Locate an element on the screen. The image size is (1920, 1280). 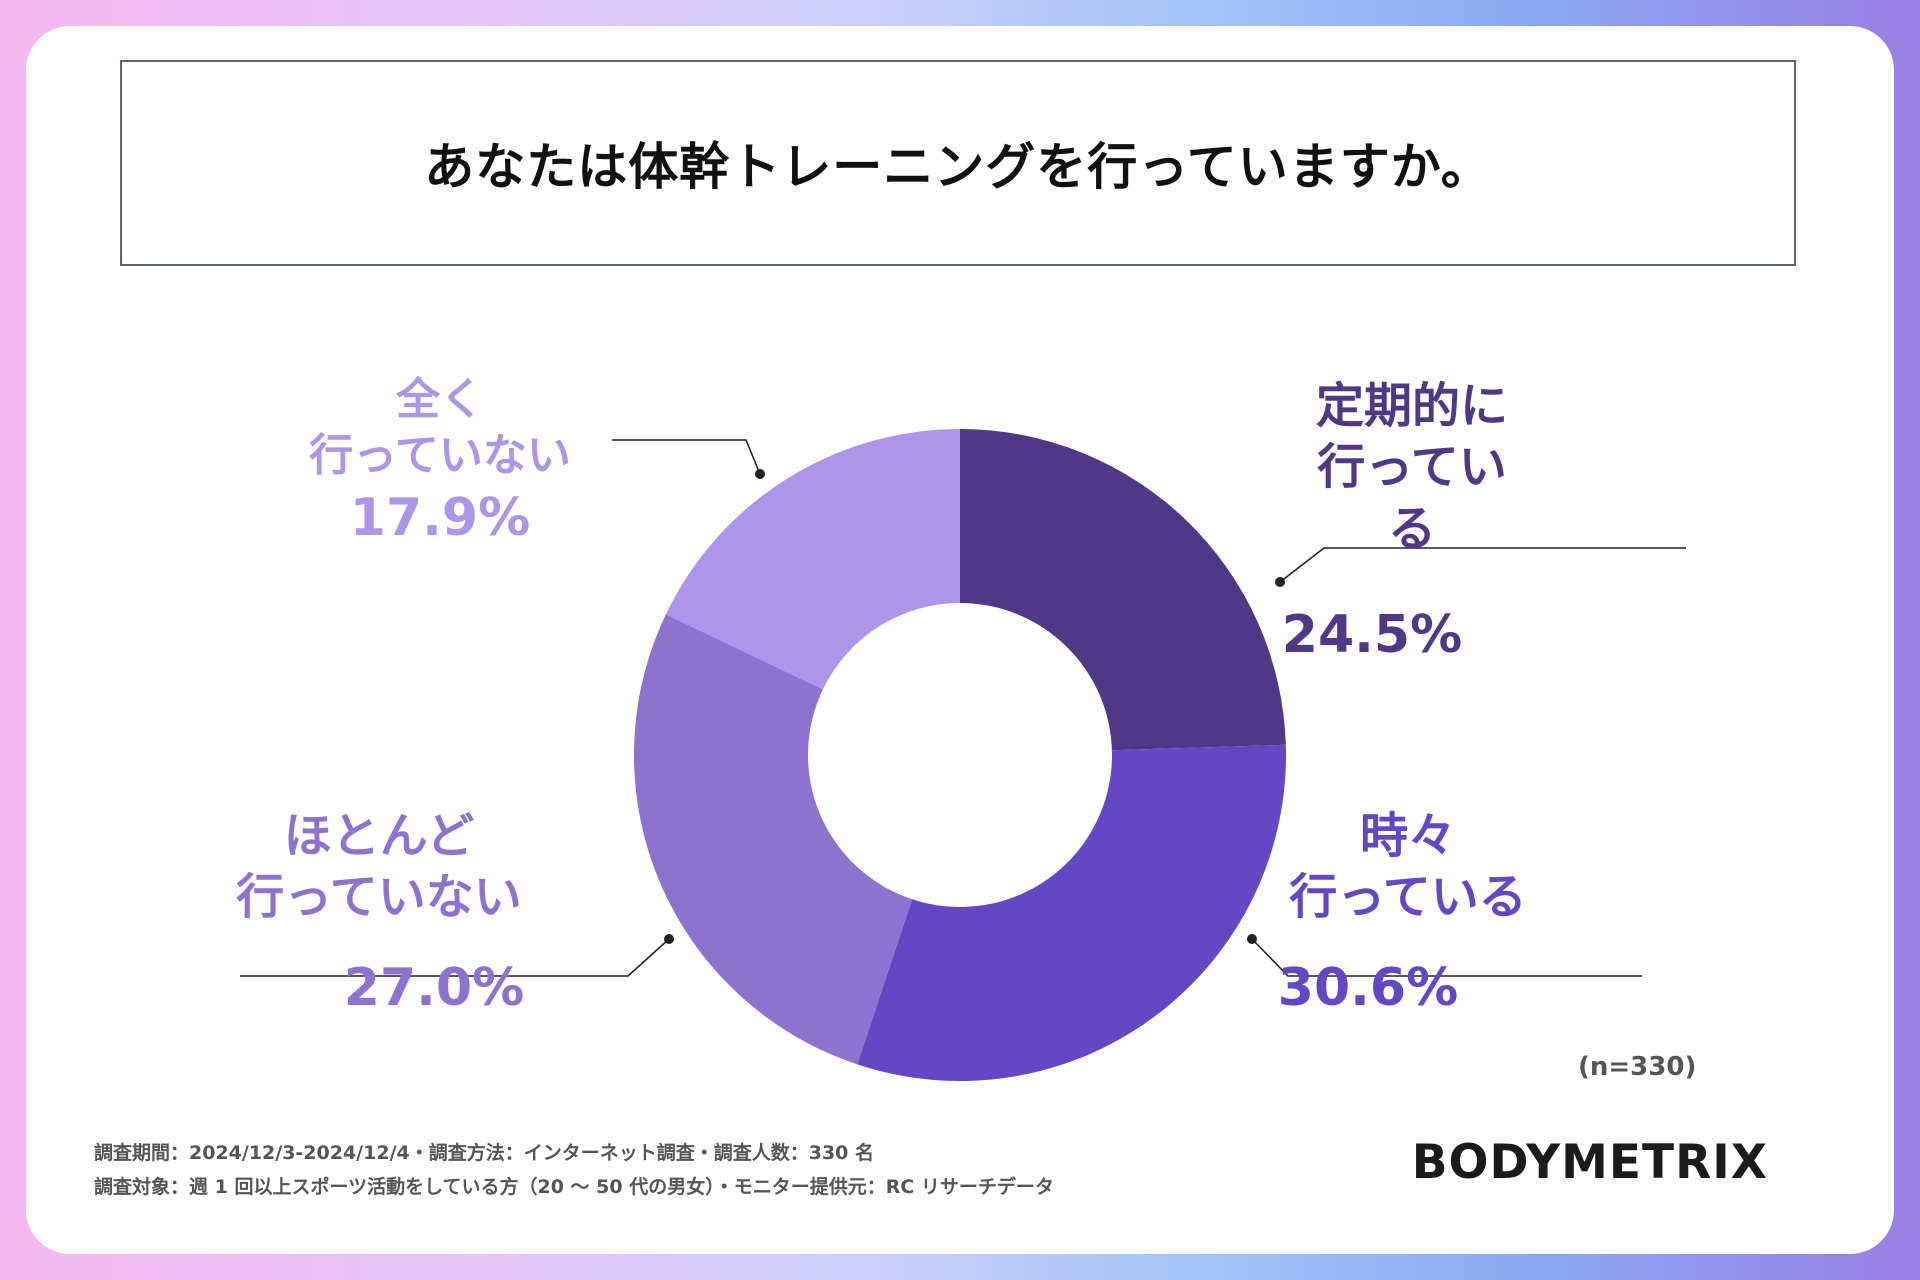
slice-never is located at coordinates (812, 559).